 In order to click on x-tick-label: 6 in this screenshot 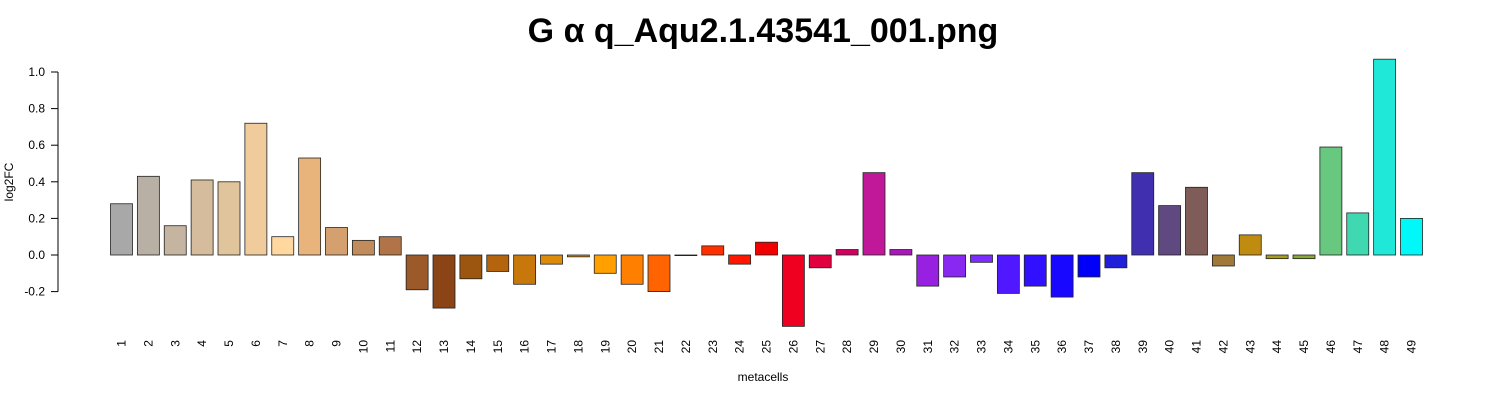, I will do `click(256, 343)`.